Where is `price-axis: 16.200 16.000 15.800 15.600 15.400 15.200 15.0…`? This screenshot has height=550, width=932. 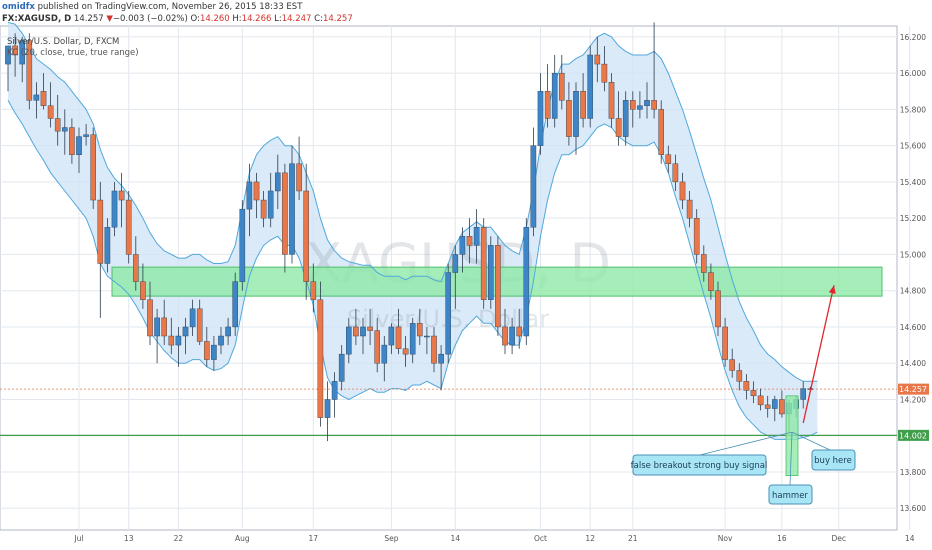
price-axis: 16.200 16.000 15.800 15.600 15.400 15.200 15.0… is located at coordinates (913, 273).